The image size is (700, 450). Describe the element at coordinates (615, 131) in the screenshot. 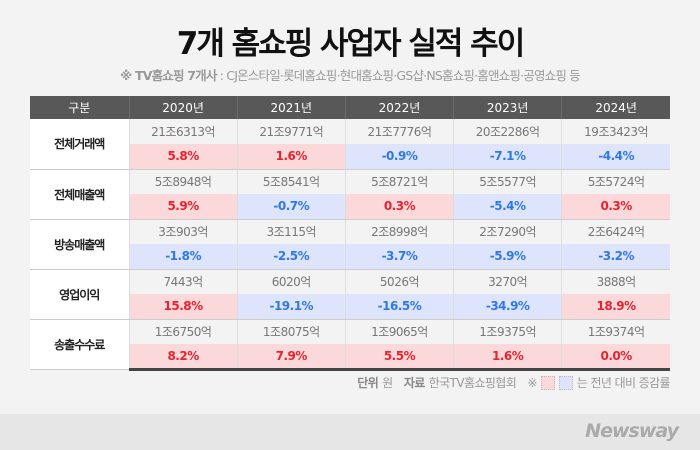

I see `value-cell: 19조3423억` at that location.